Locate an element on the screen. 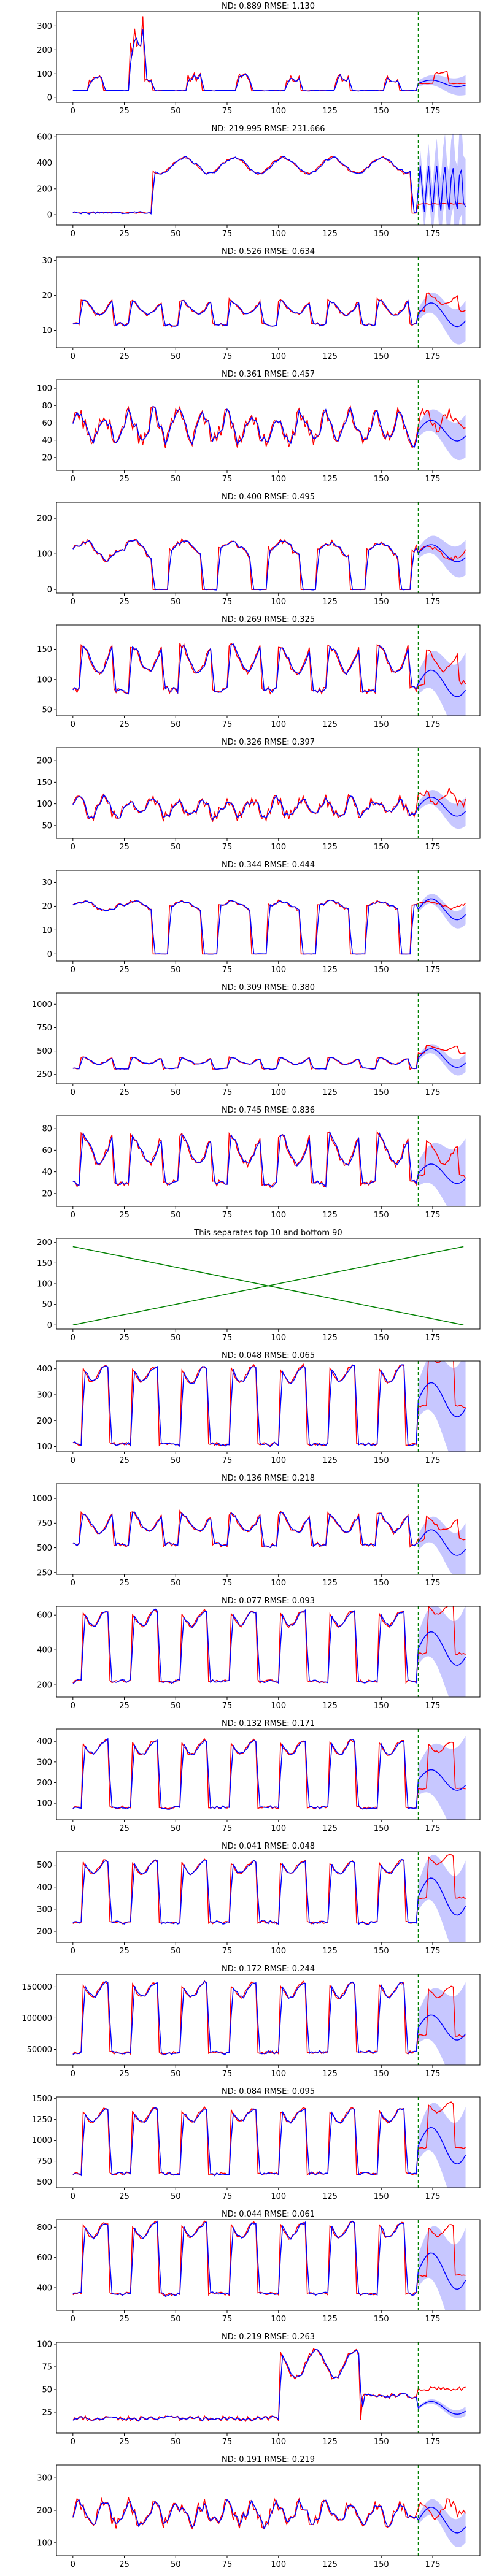 The height and width of the screenshot is (2576, 491). y-tick-label: 60 is located at coordinates (47, 423).